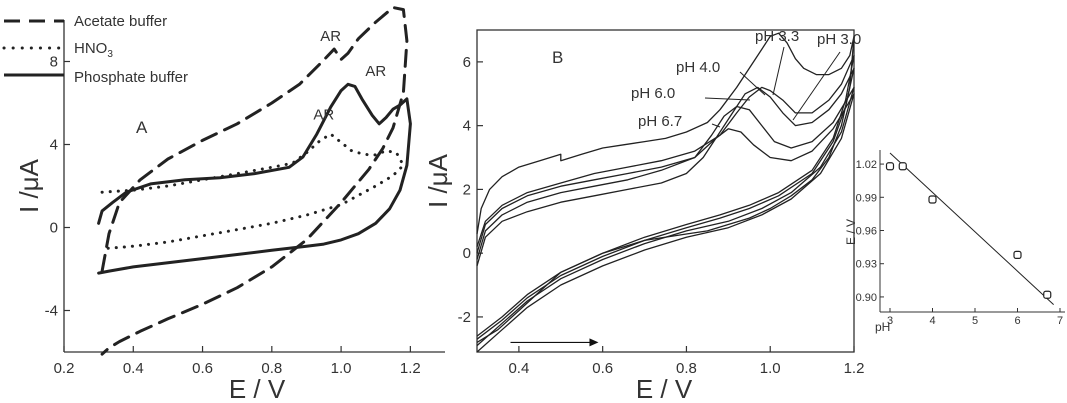 The height and width of the screenshot is (403, 1067). I want to click on panel-b-y-tick-label: -2, so click(464, 317).